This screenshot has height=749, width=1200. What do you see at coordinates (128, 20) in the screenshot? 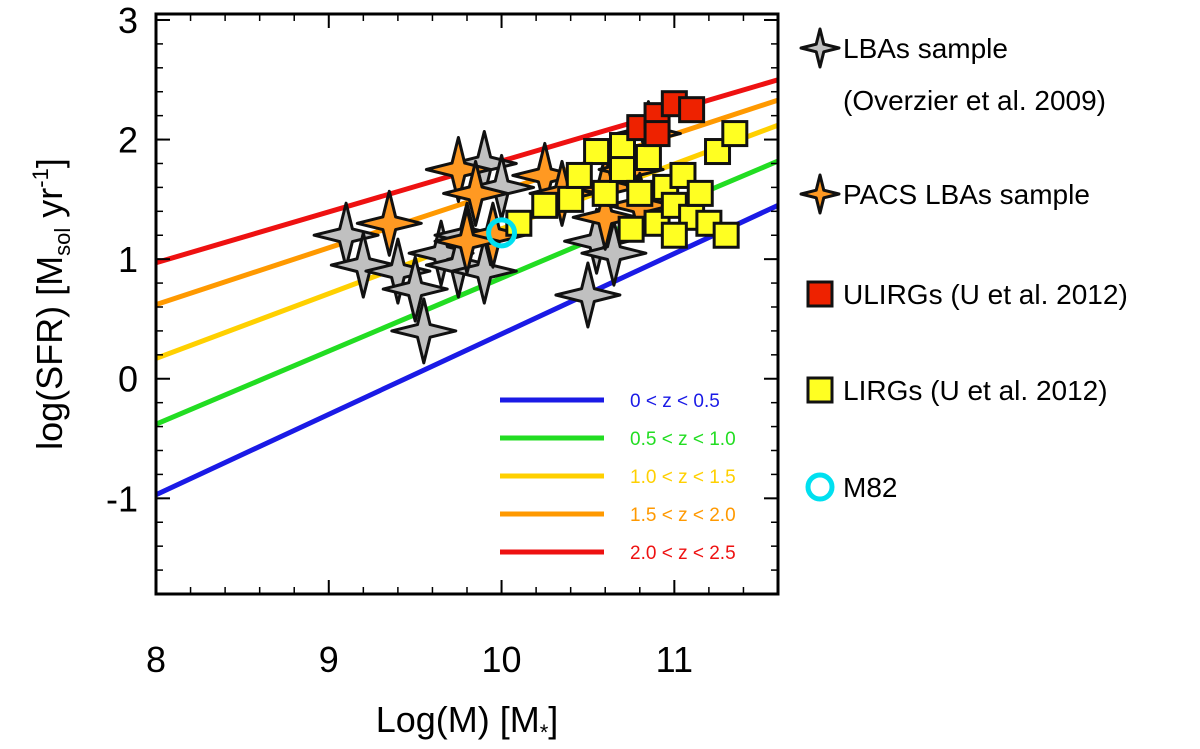
I see `y-tick-label: 3` at bounding box center [128, 20].